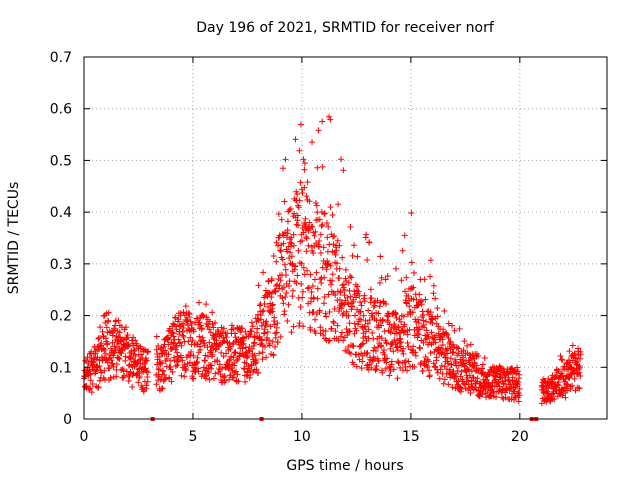 The height and width of the screenshot is (480, 640). Describe the element at coordinates (61, 239) in the screenshot. I see `y-tick-labels: 0 0.1 0.2 0.3 0.4 0.5 0.6 0.7` at that location.